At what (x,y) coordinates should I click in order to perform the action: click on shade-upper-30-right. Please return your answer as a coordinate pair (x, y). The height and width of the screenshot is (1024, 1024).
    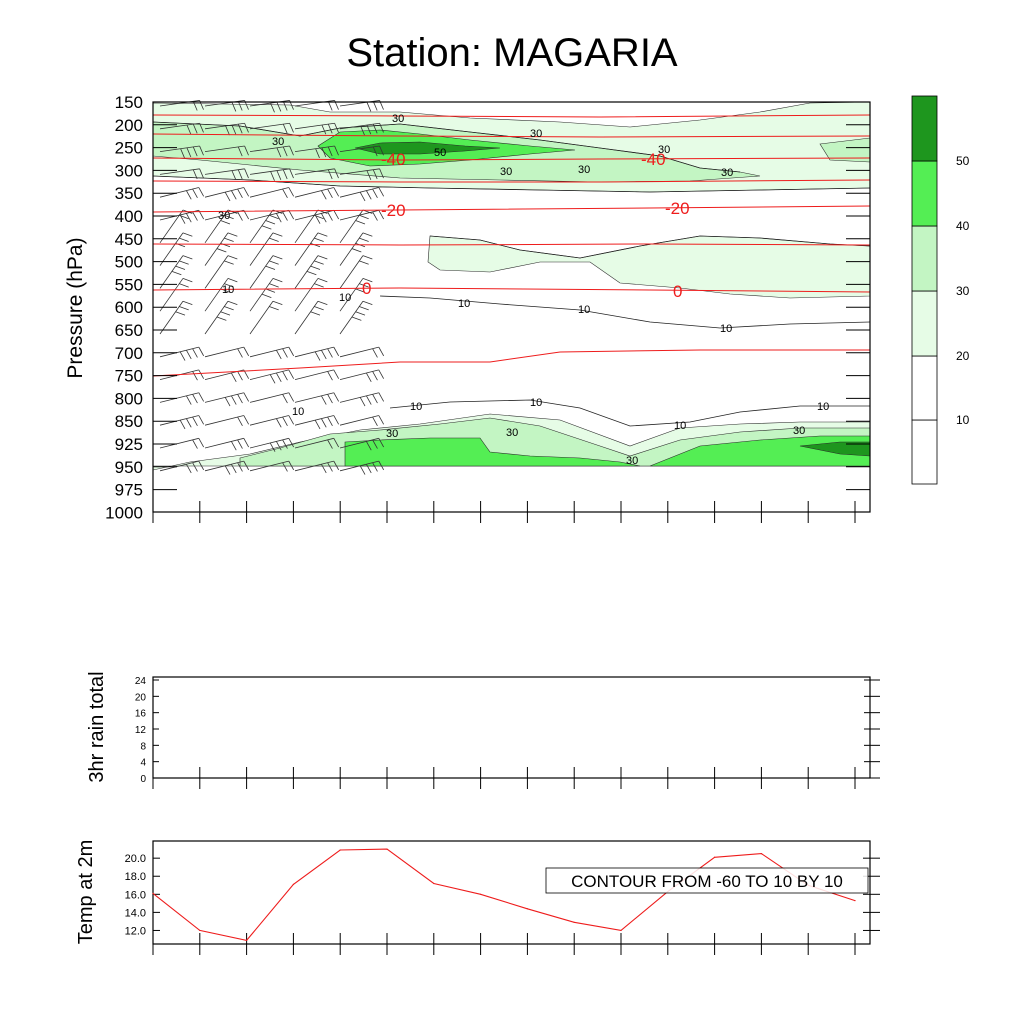
    Looking at the image, I should click on (844, 150).